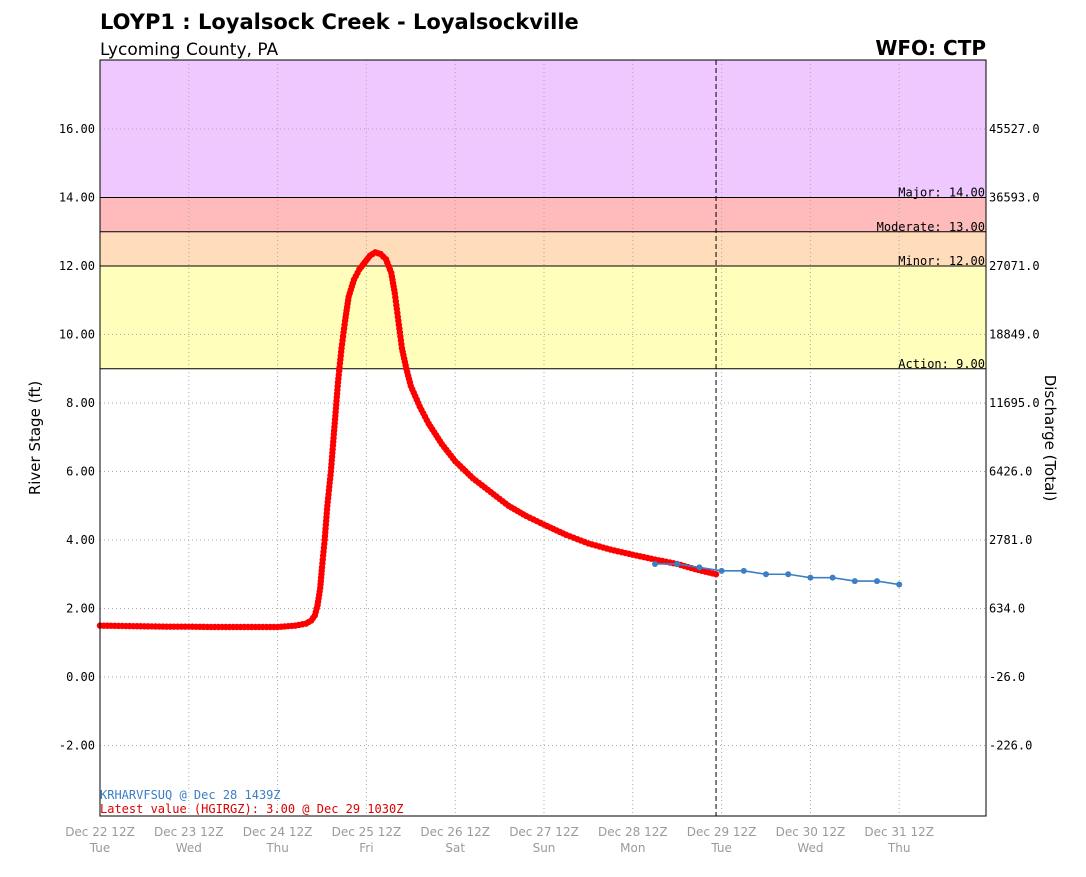 This screenshot has height=877, width=1086. What do you see at coordinates (811, 832) in the screenshot?
I see `x-tick-date-label: Dec 30 12Z` at bounding box center [811, 832].